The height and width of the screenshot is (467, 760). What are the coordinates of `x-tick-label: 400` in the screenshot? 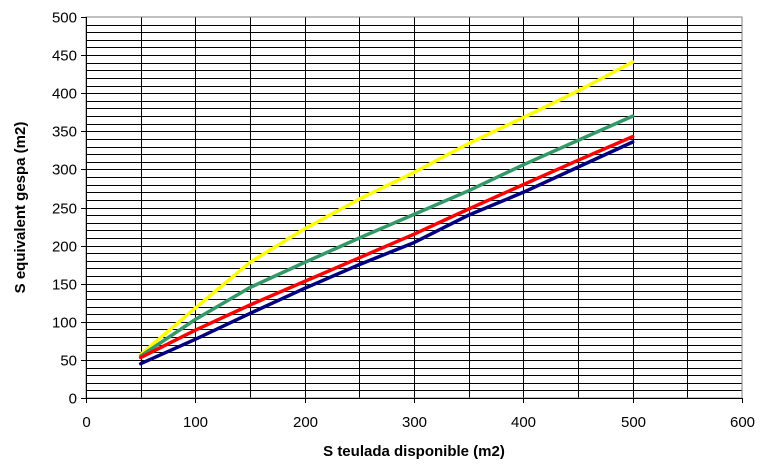 It's located at (523, 422).